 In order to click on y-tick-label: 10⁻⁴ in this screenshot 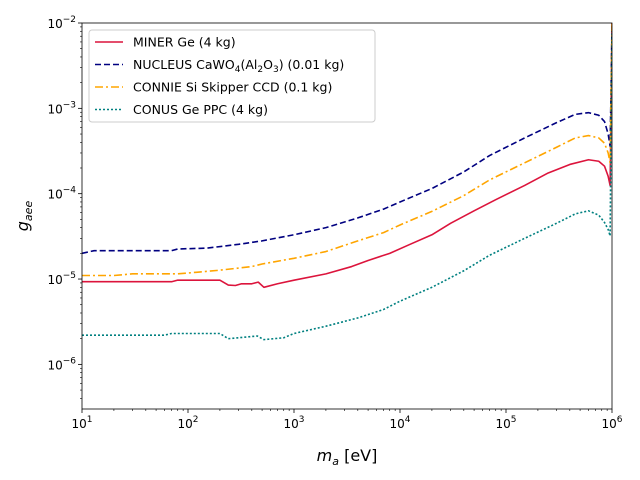, I will do `click(61, 194)`.